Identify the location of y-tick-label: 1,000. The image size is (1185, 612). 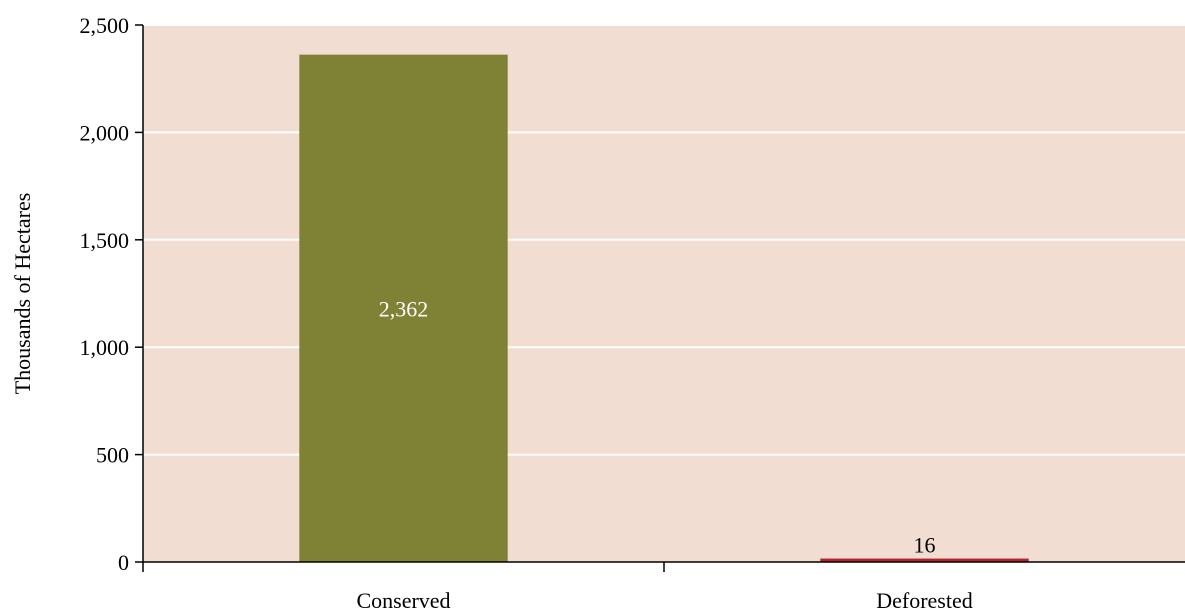
(105, 347).